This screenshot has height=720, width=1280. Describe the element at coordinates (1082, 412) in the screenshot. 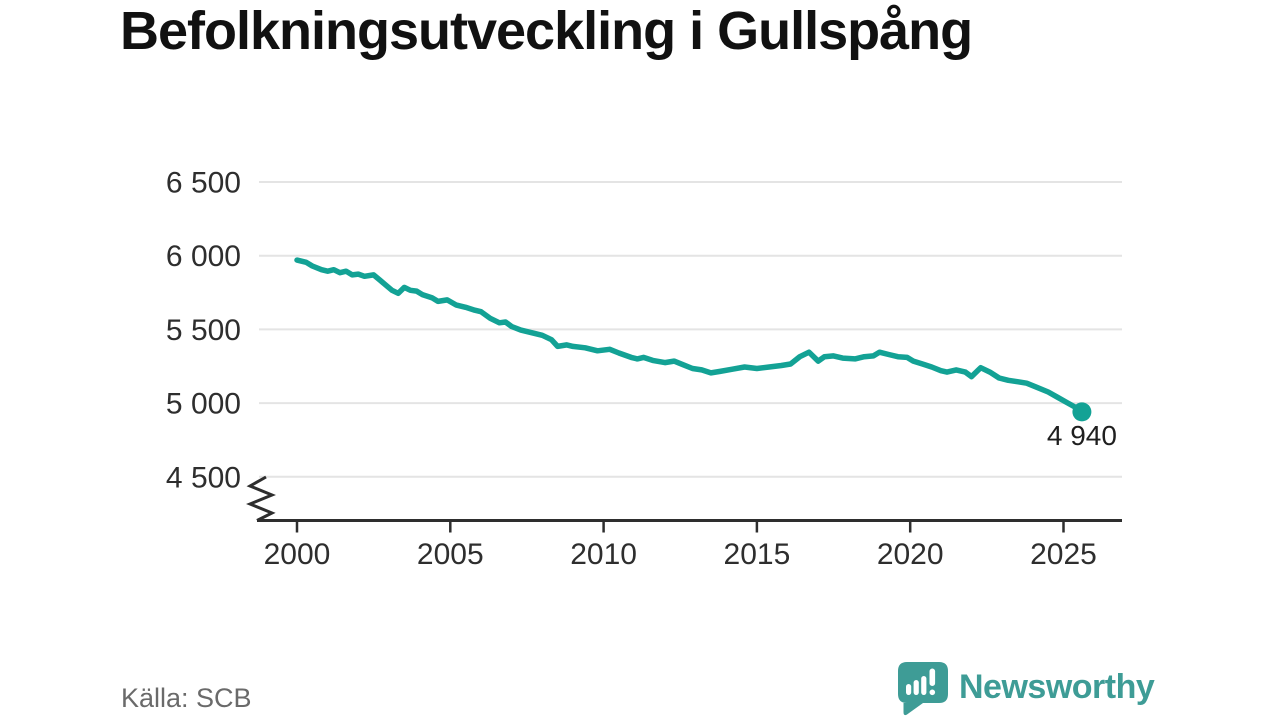

I see `series-end-dot` at that location.